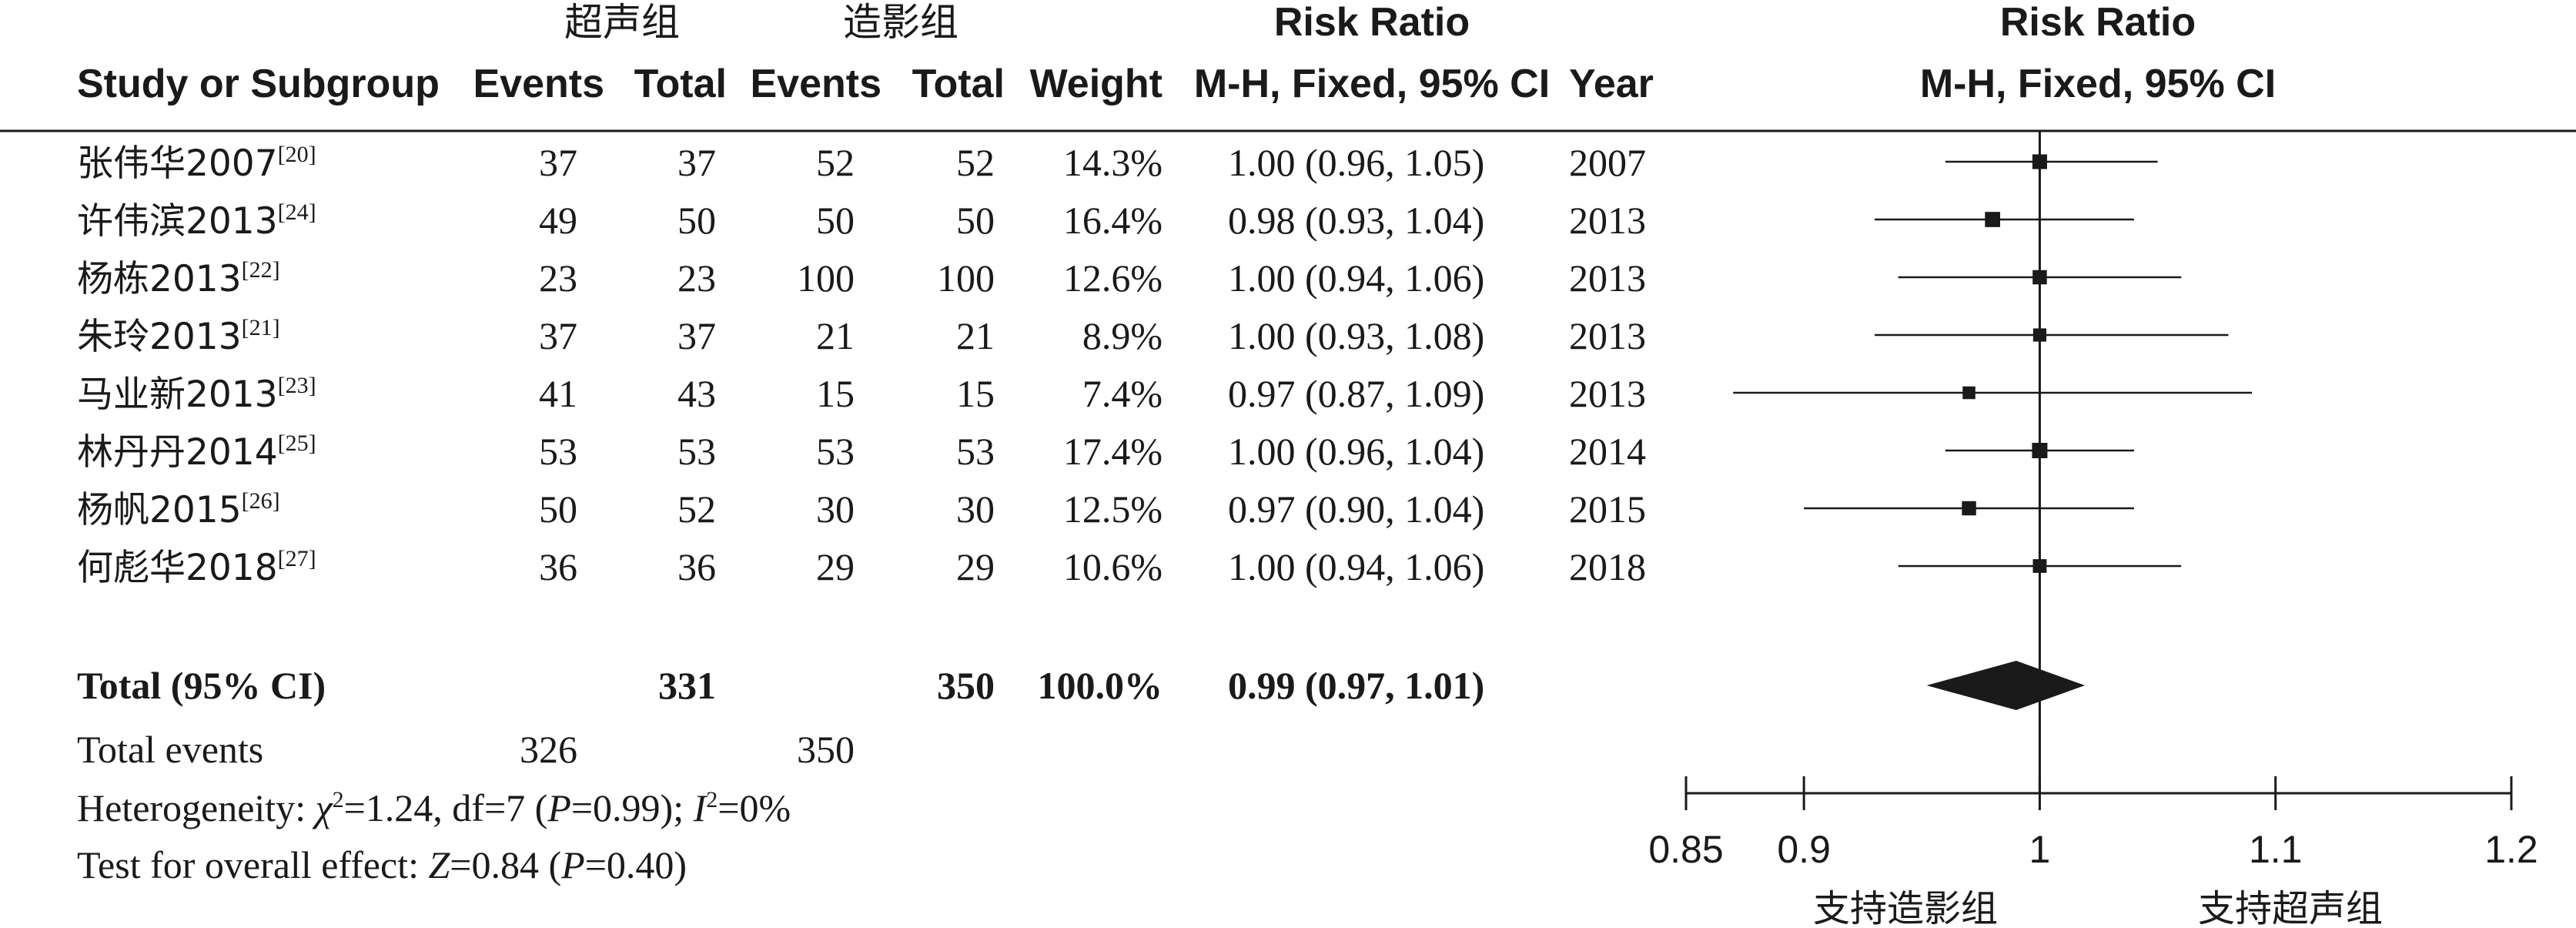  Describe the element at coordinates (835, 509) in the screenshot. I see `ctrl-events-cell: 30` at that location.